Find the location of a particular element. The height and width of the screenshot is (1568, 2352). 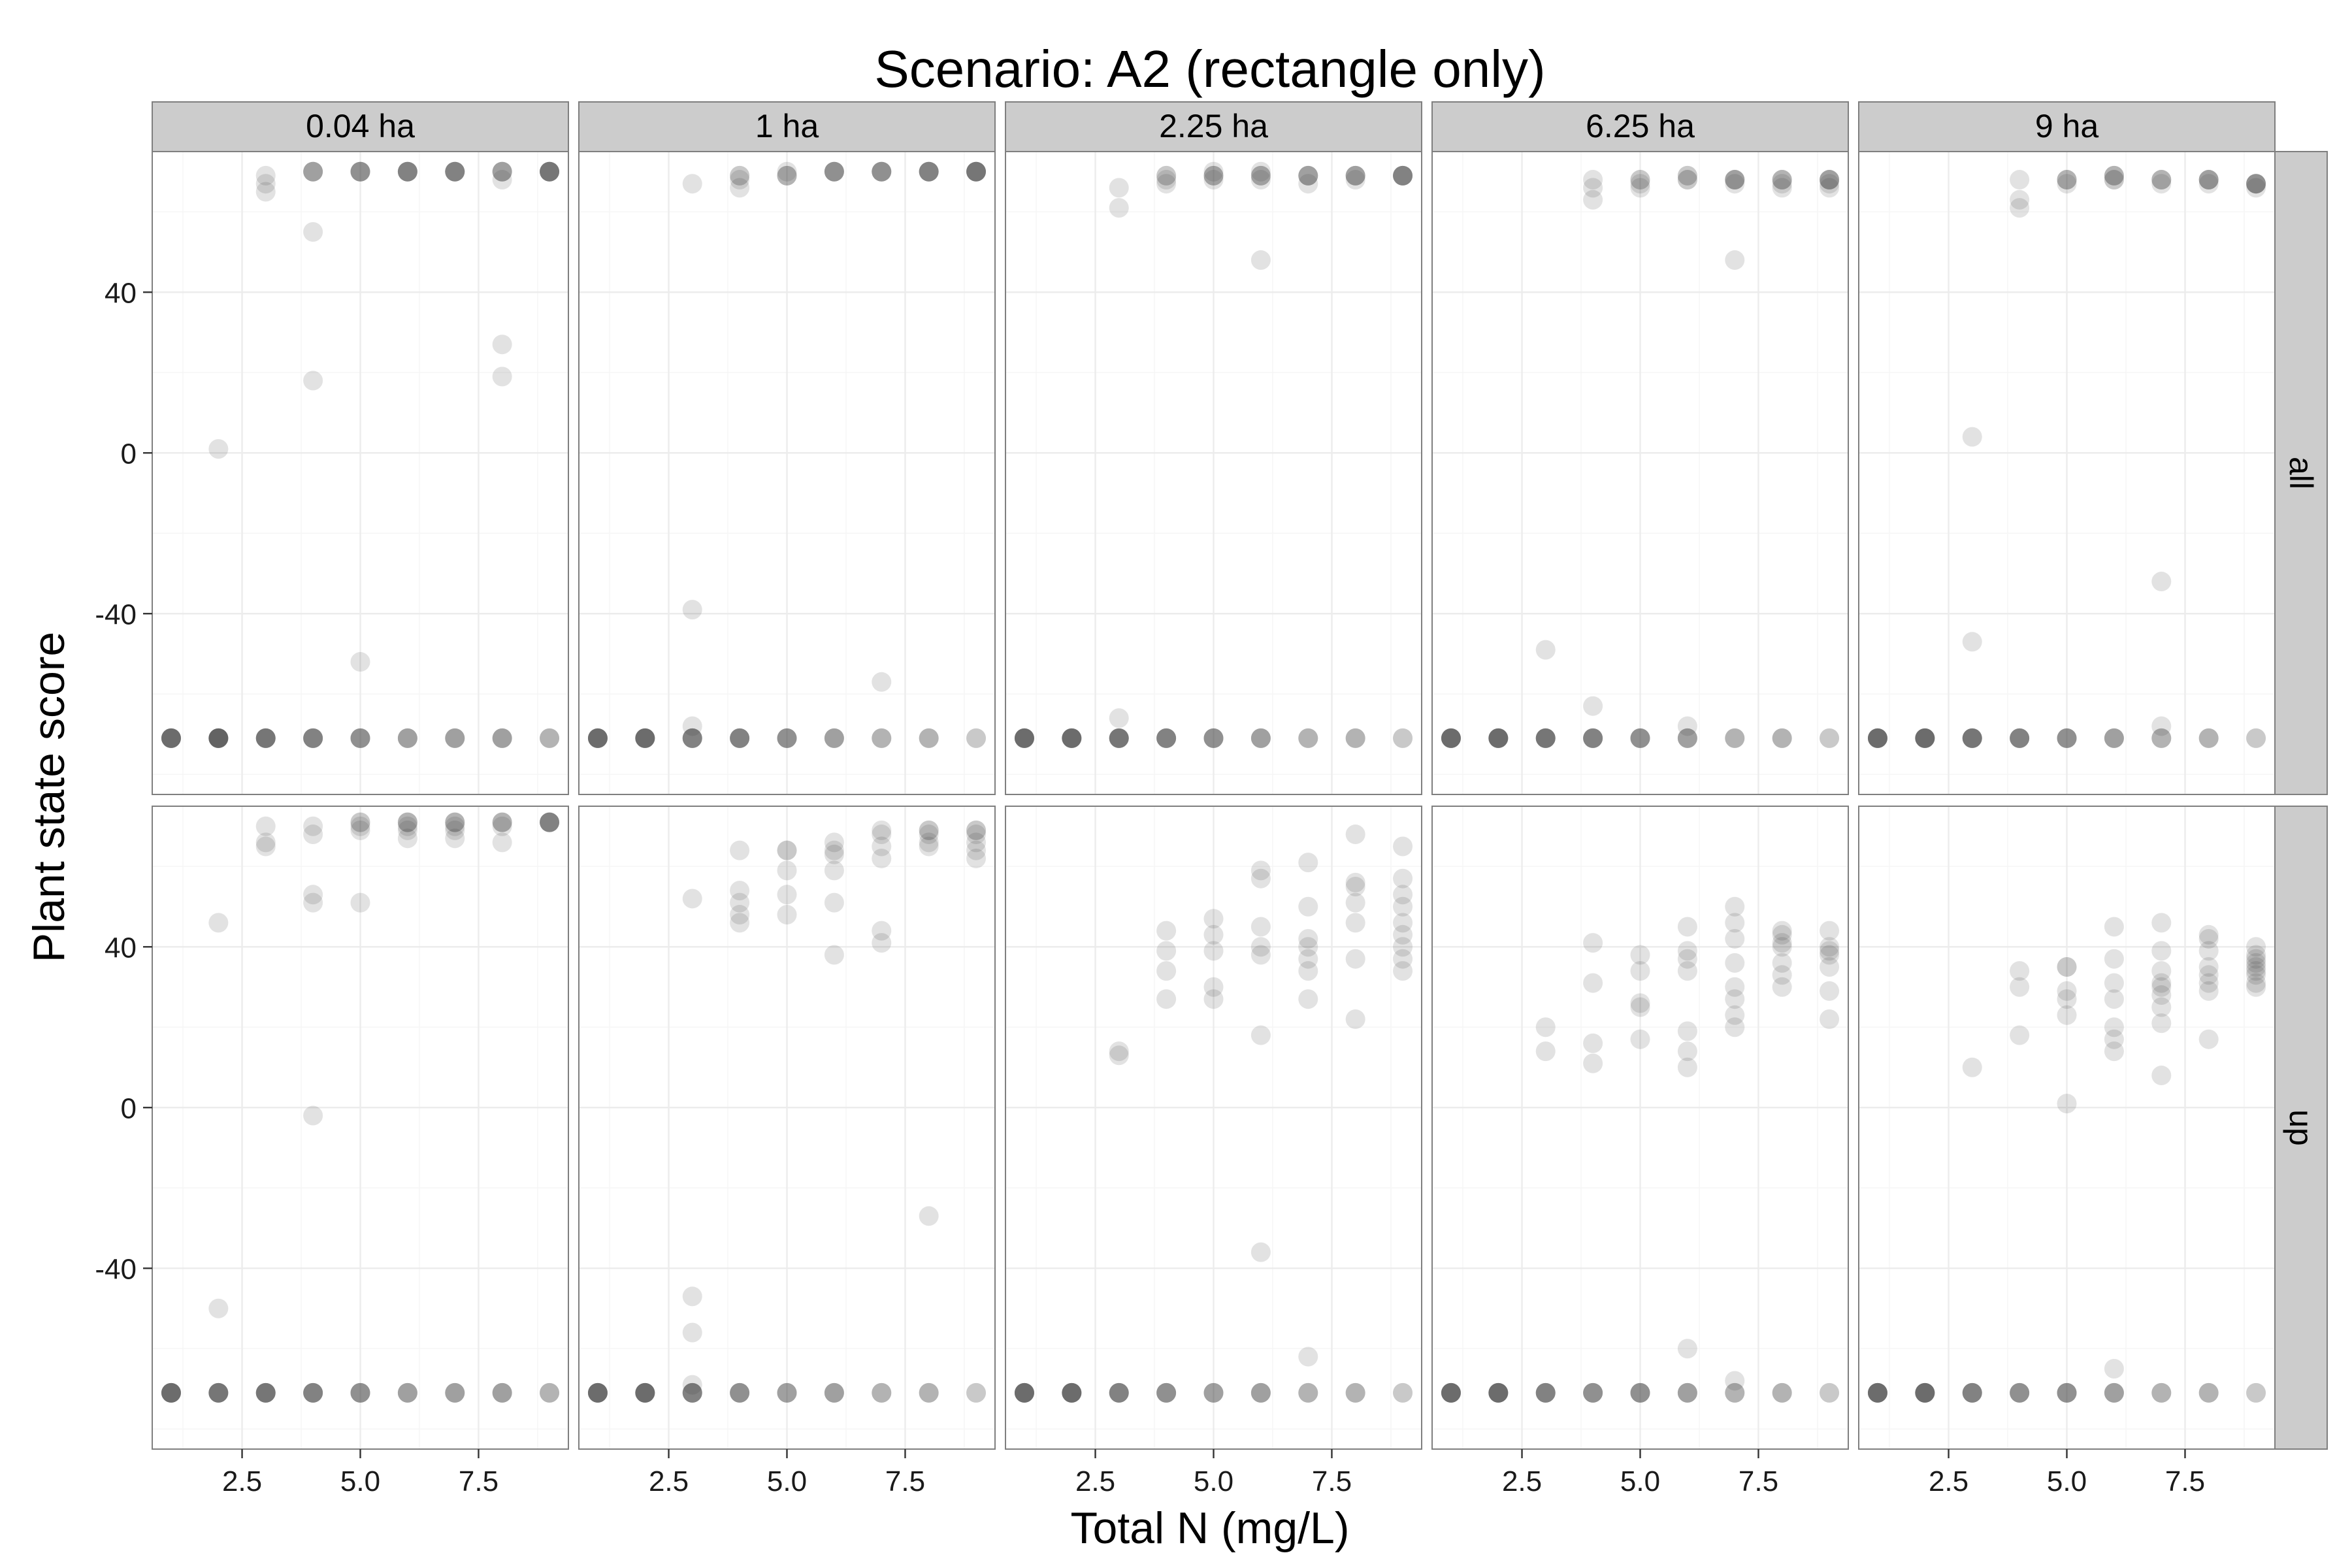

y-tick-label: 40 is located at coordinates (121, 293).